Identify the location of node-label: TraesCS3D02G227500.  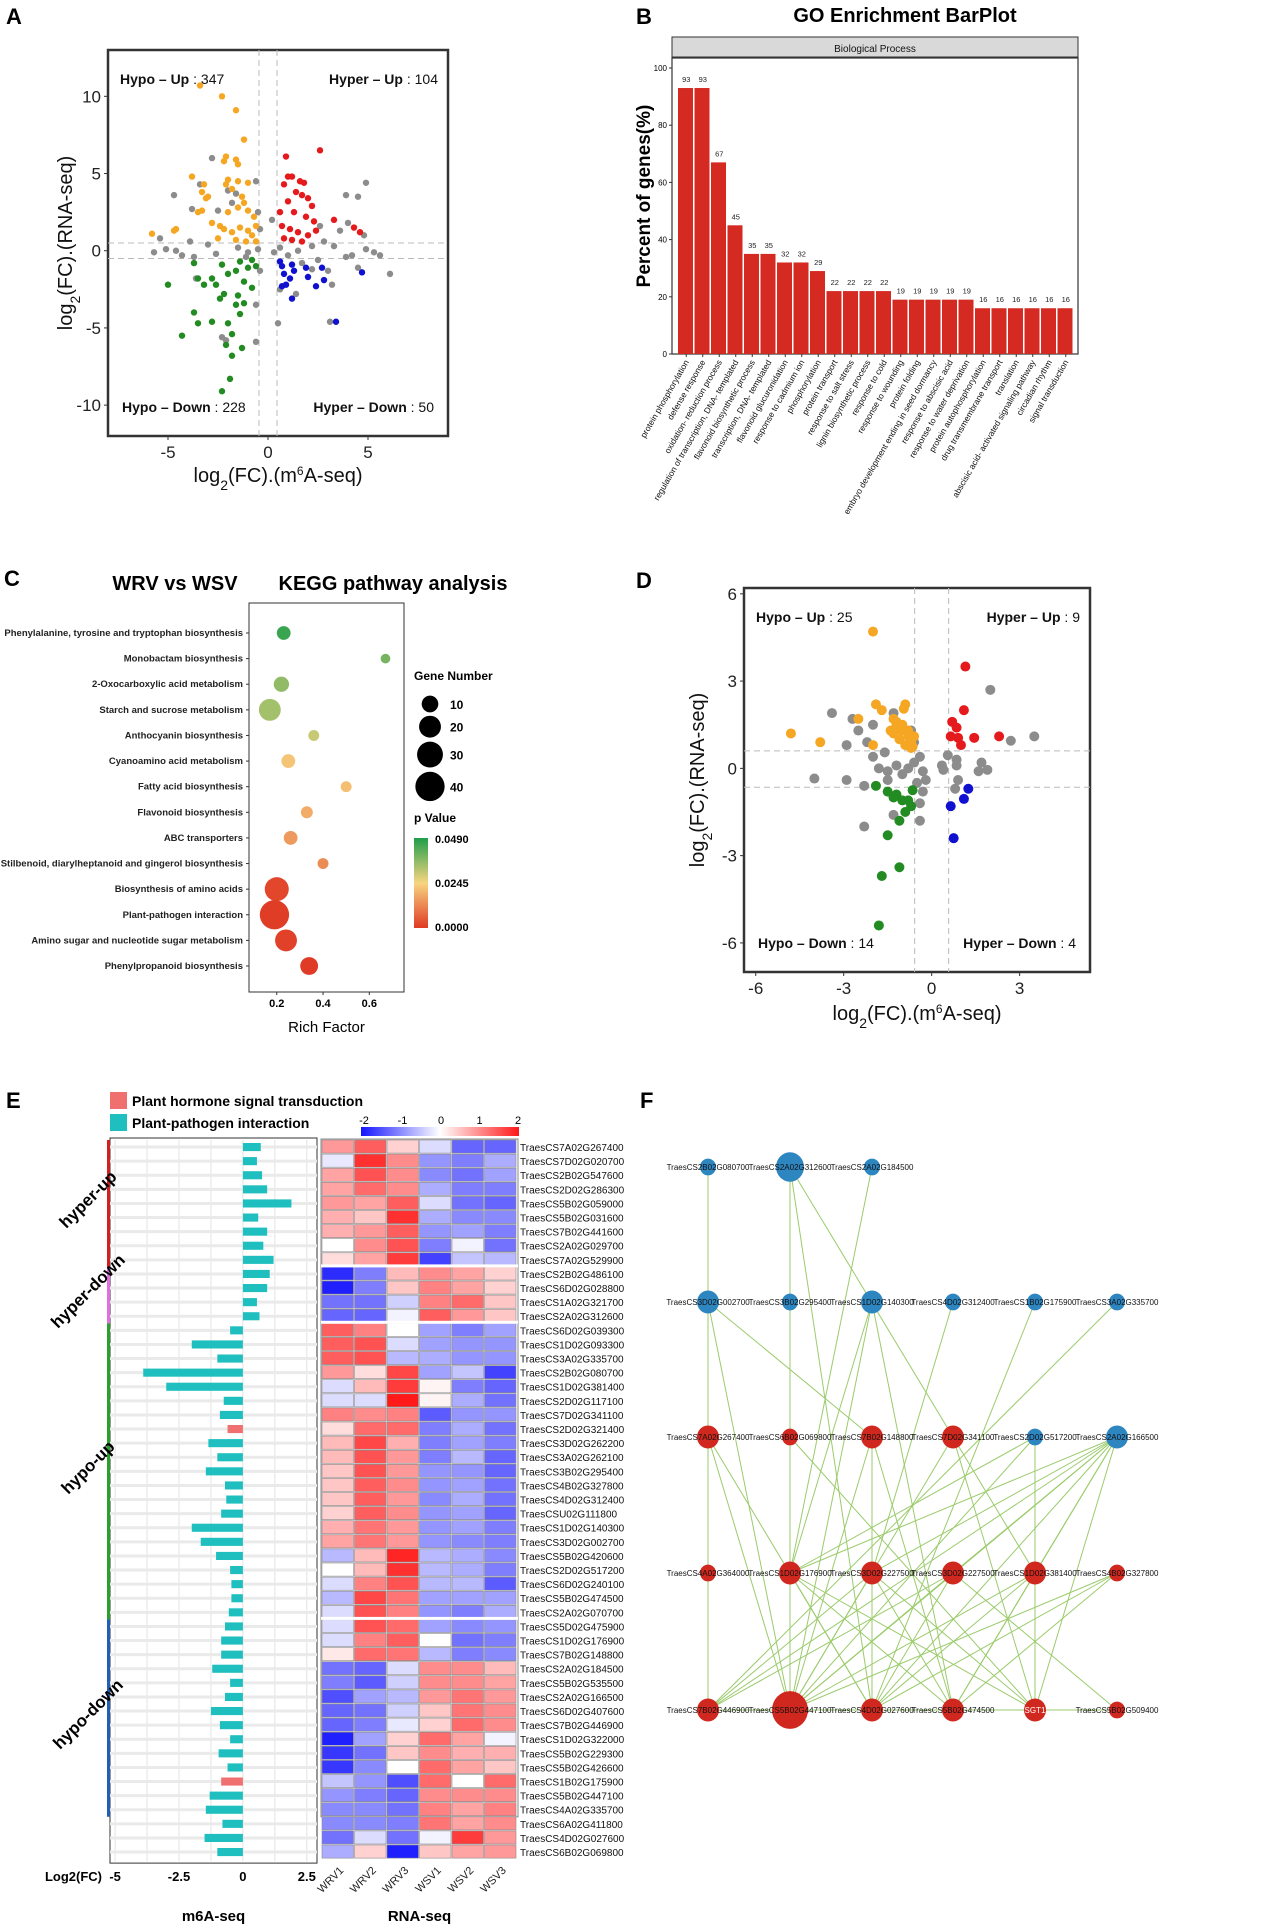
(872, 1573).